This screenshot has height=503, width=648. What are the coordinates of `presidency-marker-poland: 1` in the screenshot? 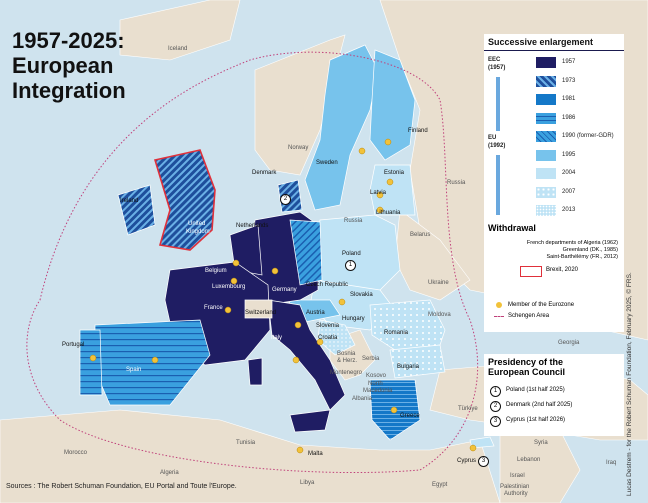 It's located at (350, 265).